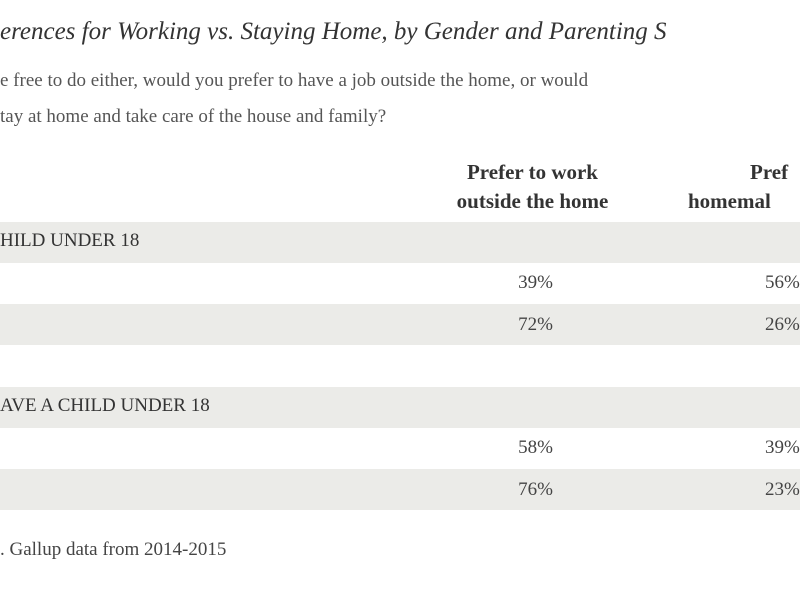  What do you see at coordinates (532, 172) in the screenshot?
I see `header-line: Prefer to work` at bounding box center [532, 172].